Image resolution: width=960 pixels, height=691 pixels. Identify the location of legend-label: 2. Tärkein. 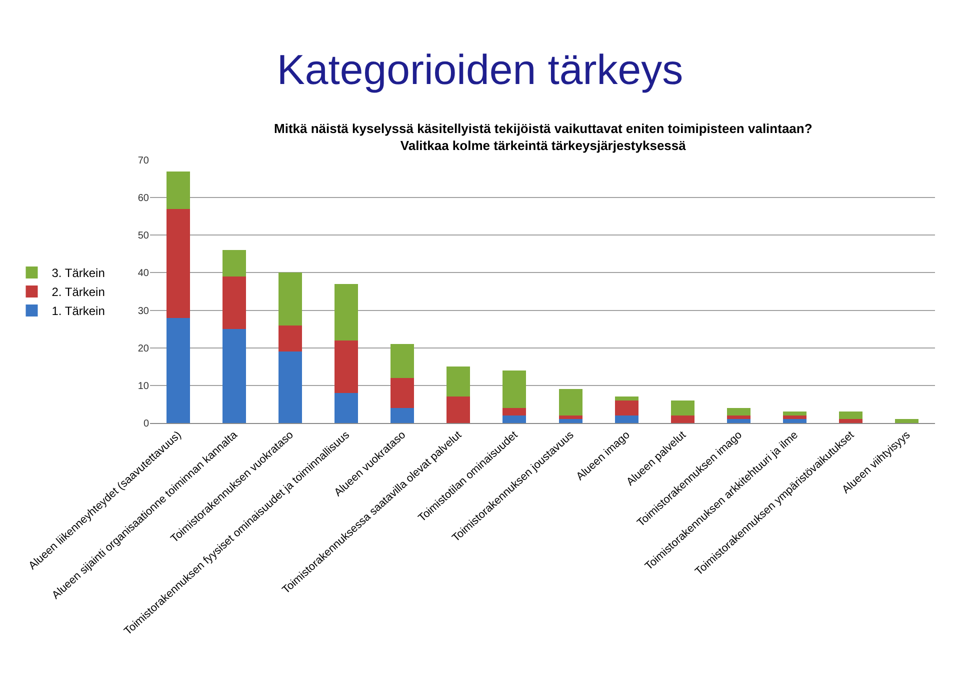
(78, 292).